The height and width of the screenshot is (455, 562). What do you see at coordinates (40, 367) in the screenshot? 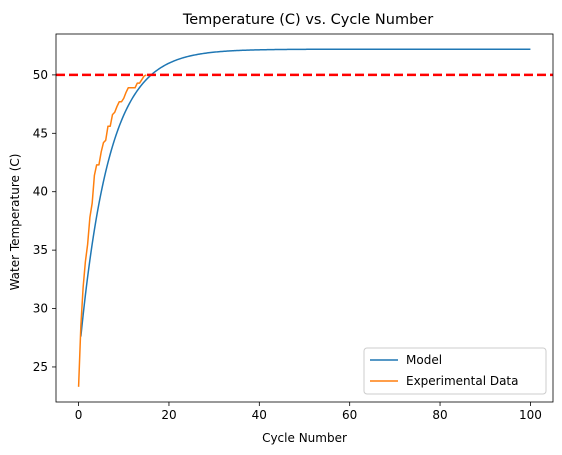
I see `y-tick-label: 25` at bounding box center [40, 367].